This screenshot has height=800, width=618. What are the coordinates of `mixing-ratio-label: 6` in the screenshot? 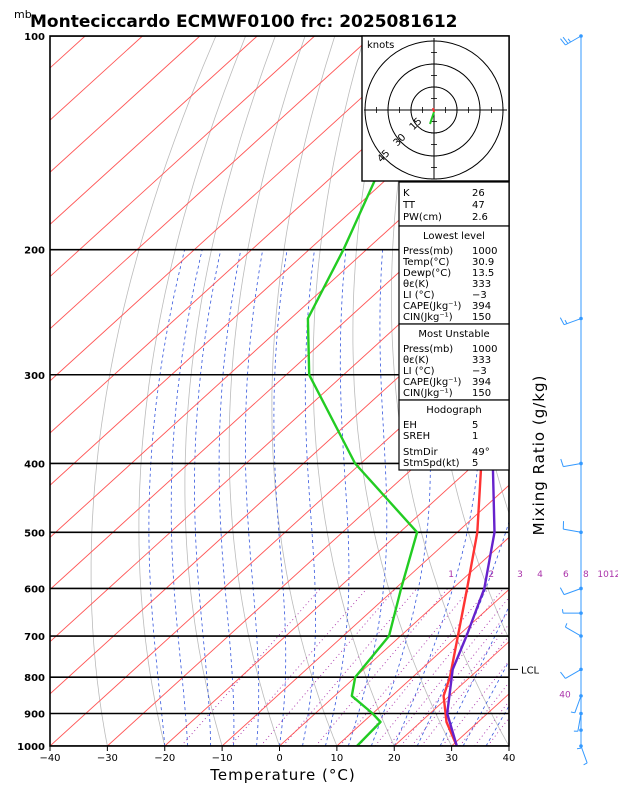 It's located at (566, 575).